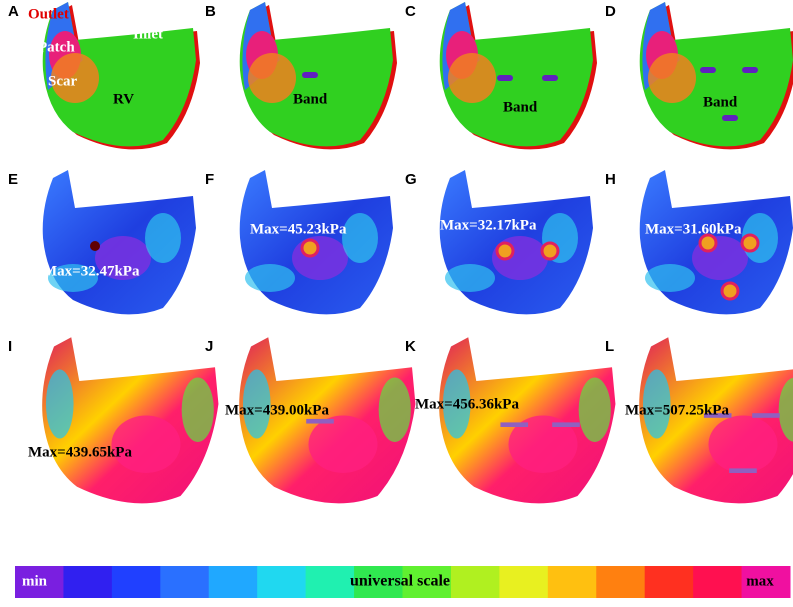 Image resolution: width=793 pixels, height=607 pixels. What do you see at coordinates (467, 404) in the screenshot?
I see `annotation: Max=456.36kPa` at bounding box center [467, 404].